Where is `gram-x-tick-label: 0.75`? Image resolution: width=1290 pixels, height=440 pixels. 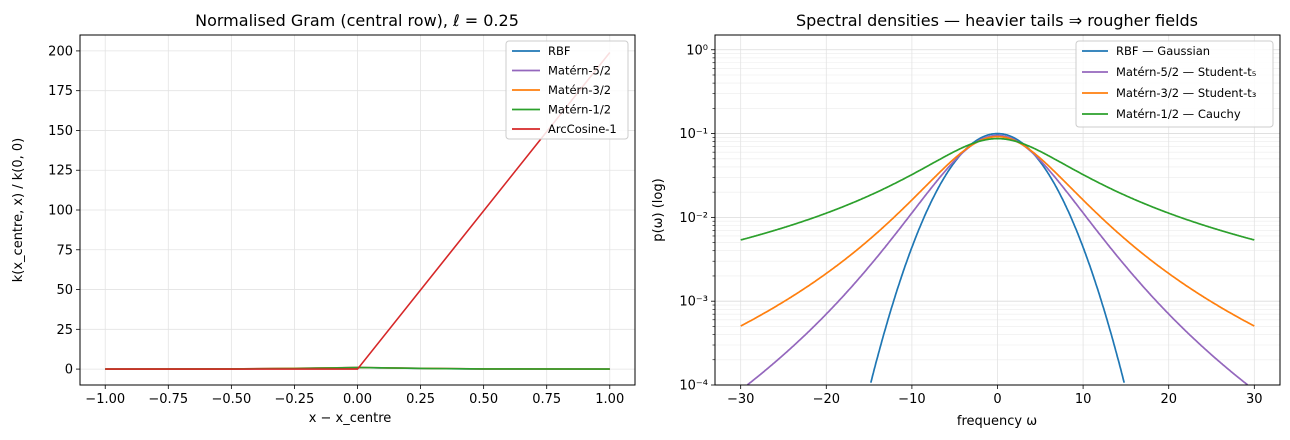 gram-x-tick-label: 0.75 is located at coordinates (546, 399).